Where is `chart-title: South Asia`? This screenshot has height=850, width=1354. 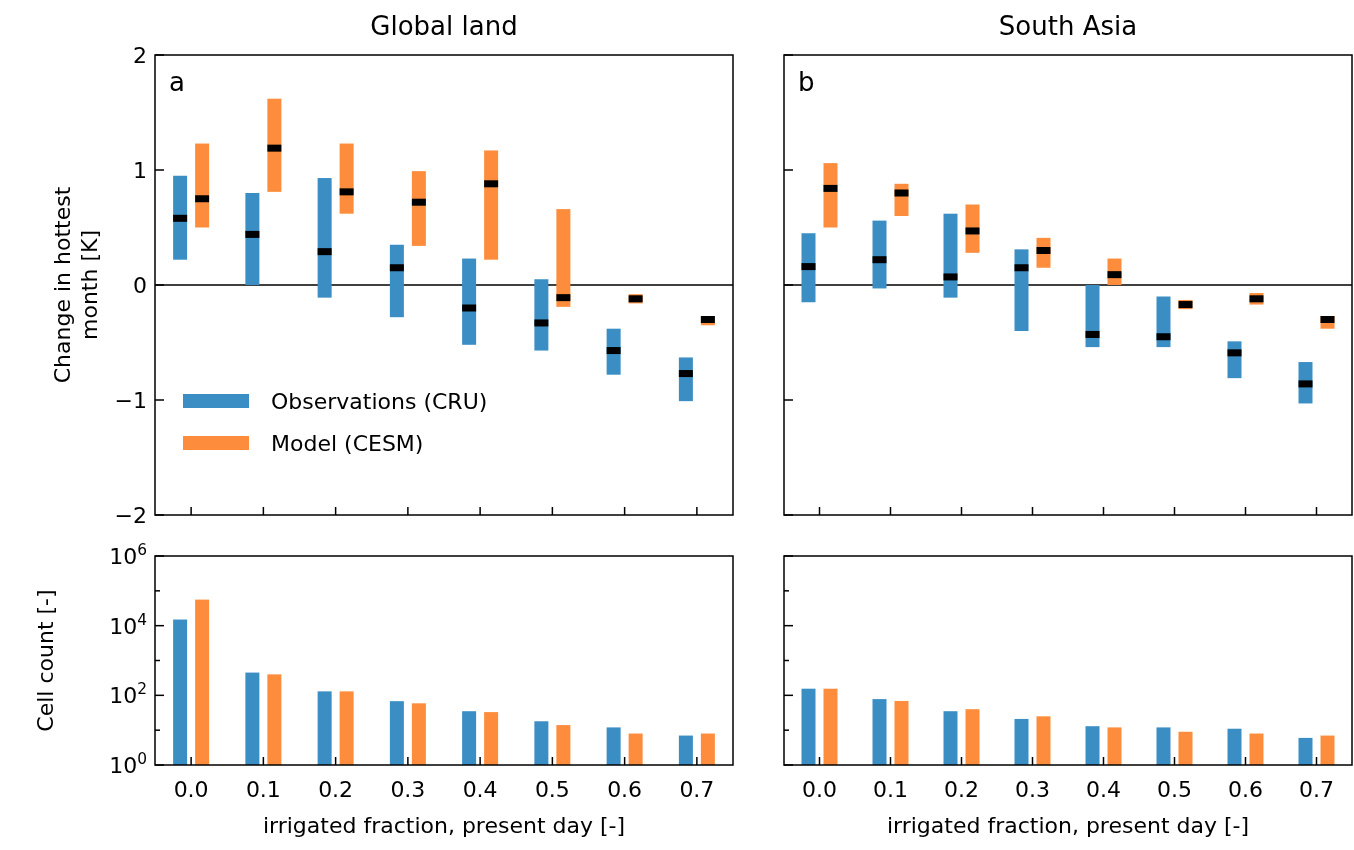 chart-title: South Asia is located at coordinates (1068, 26).